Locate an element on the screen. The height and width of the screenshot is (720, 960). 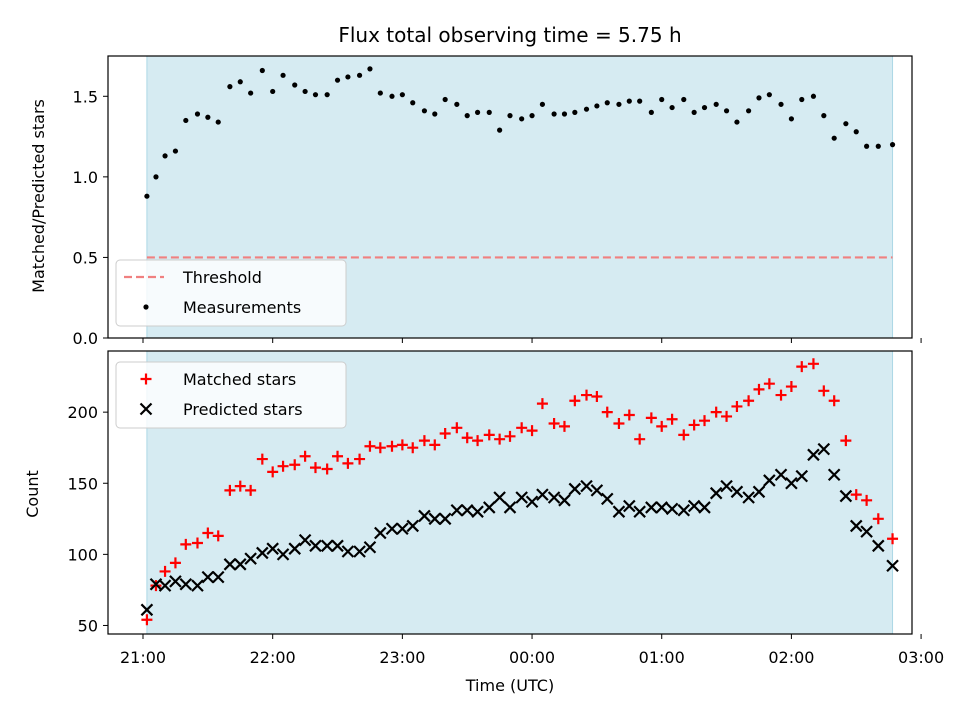
x-tick-label: 23:00 is located at coordinates (402, 657).